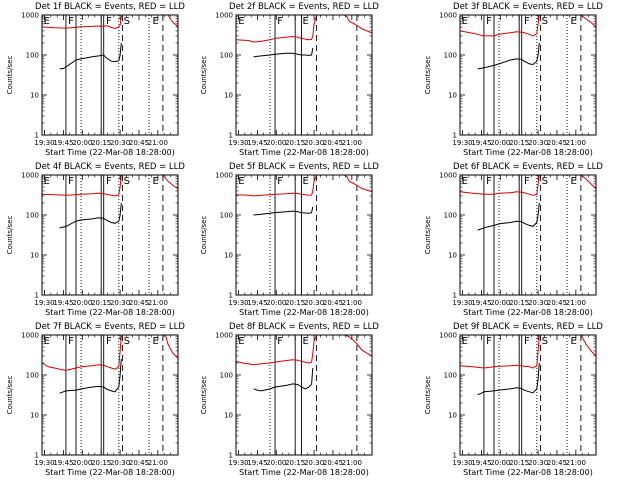  I want to click on panel-title: Det 2f BLACK = Events, RED = LLD, so click(304, 7).